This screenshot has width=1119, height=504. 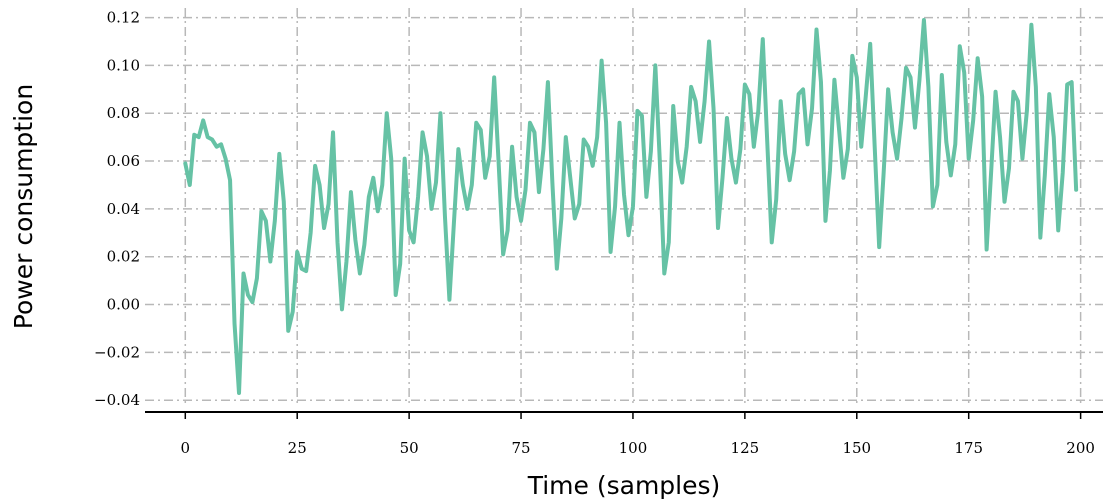 I want to click on y-tick-label: −0.02, so click(x=117, y=352).